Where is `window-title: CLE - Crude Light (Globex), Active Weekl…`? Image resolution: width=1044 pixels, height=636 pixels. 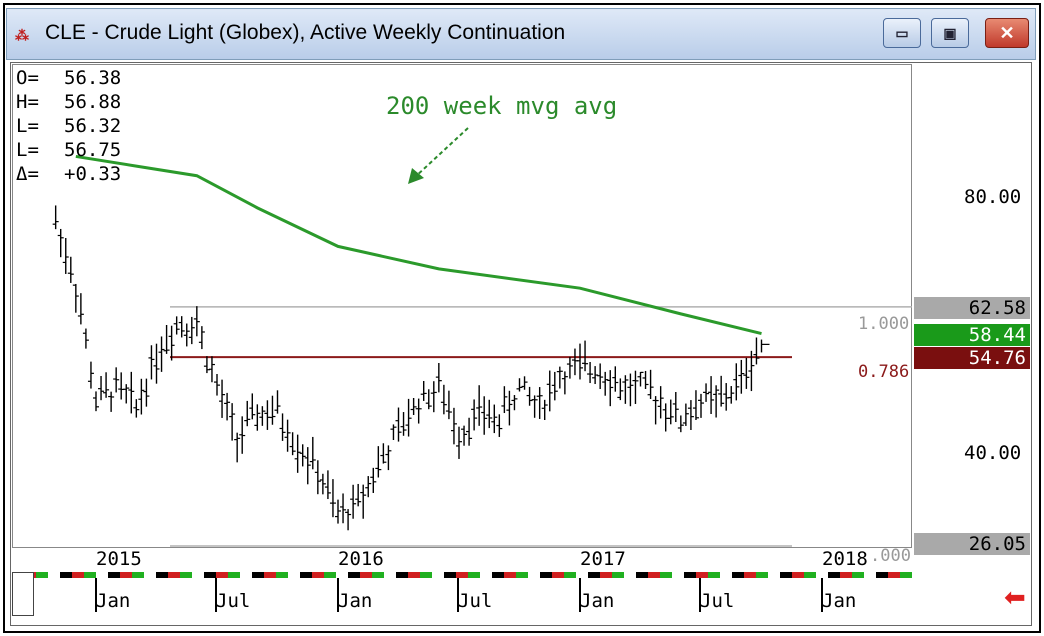
window-title: CLE - Crude Light (Globex), Active Weekl… is located at coordinates (305, 32).